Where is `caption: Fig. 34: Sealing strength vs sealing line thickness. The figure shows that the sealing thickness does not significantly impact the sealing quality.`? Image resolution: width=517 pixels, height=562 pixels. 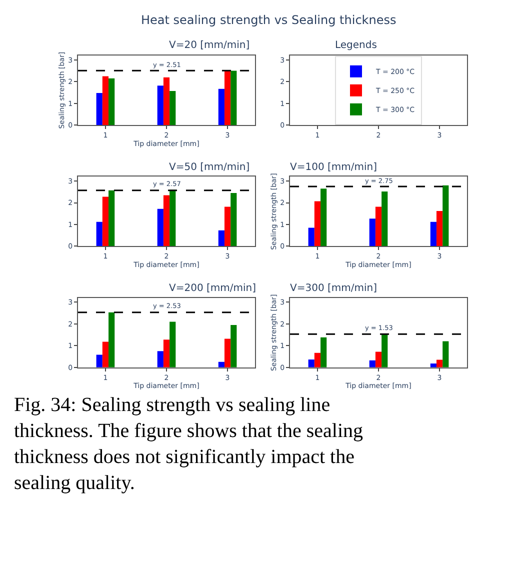
caption: Fig. 34: Sealing strength vs sealing line thickness. The figure shows that the sealing thickness does not significantly impact the sealing quality. is located at coordinates (189, 444).